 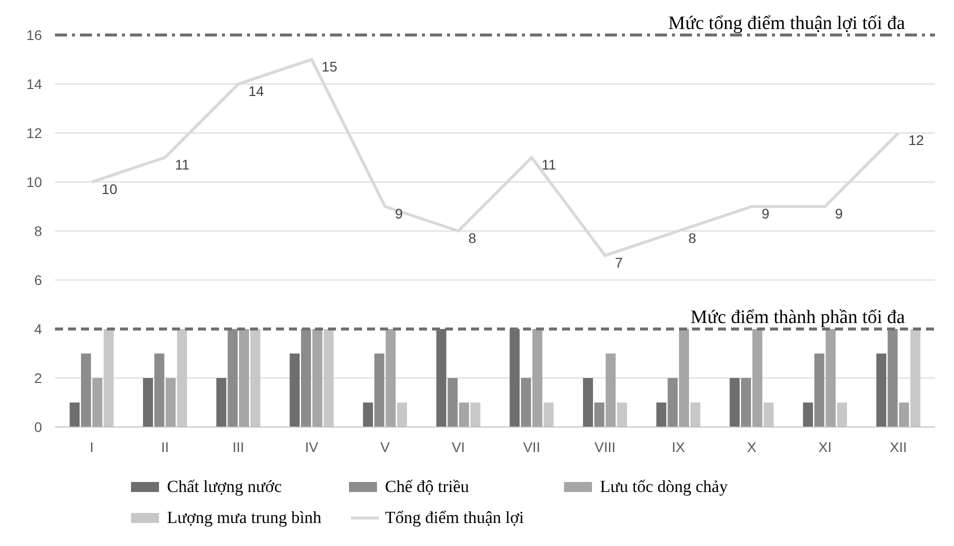 What do you see at coordinates (38, 378) in the screenshot?
I see `y-tick-label: 2` at bounding box center [38, 378].